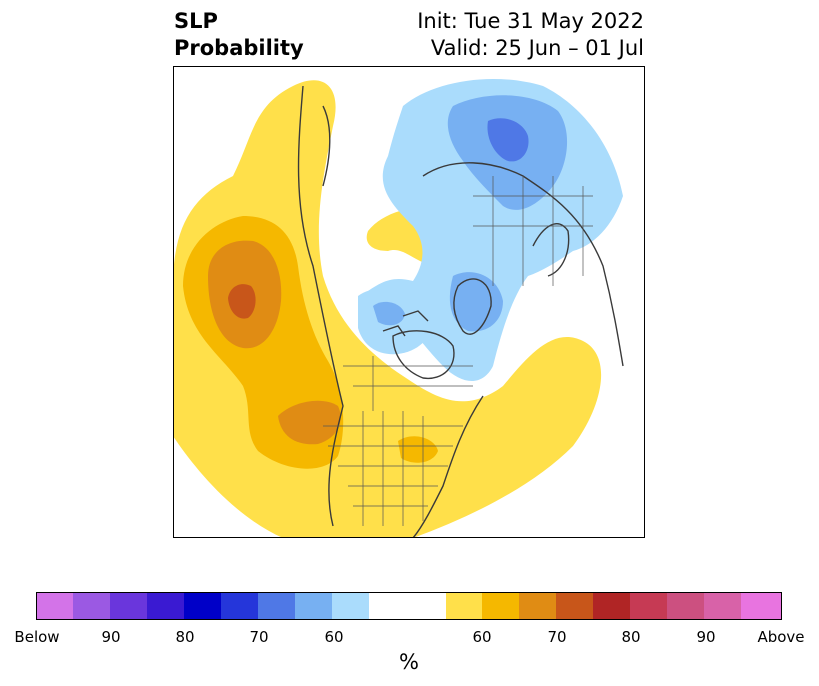  What do you see at coordinates (239, 48) in the screenshot?
I see `product-label: Probability` at bounding box center [239, 48].